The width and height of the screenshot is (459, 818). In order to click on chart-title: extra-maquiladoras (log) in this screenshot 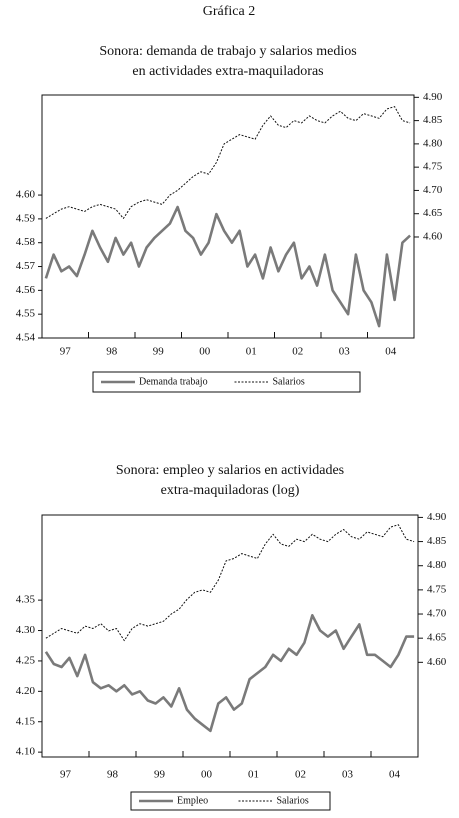, I will do `click(230, 490)`.